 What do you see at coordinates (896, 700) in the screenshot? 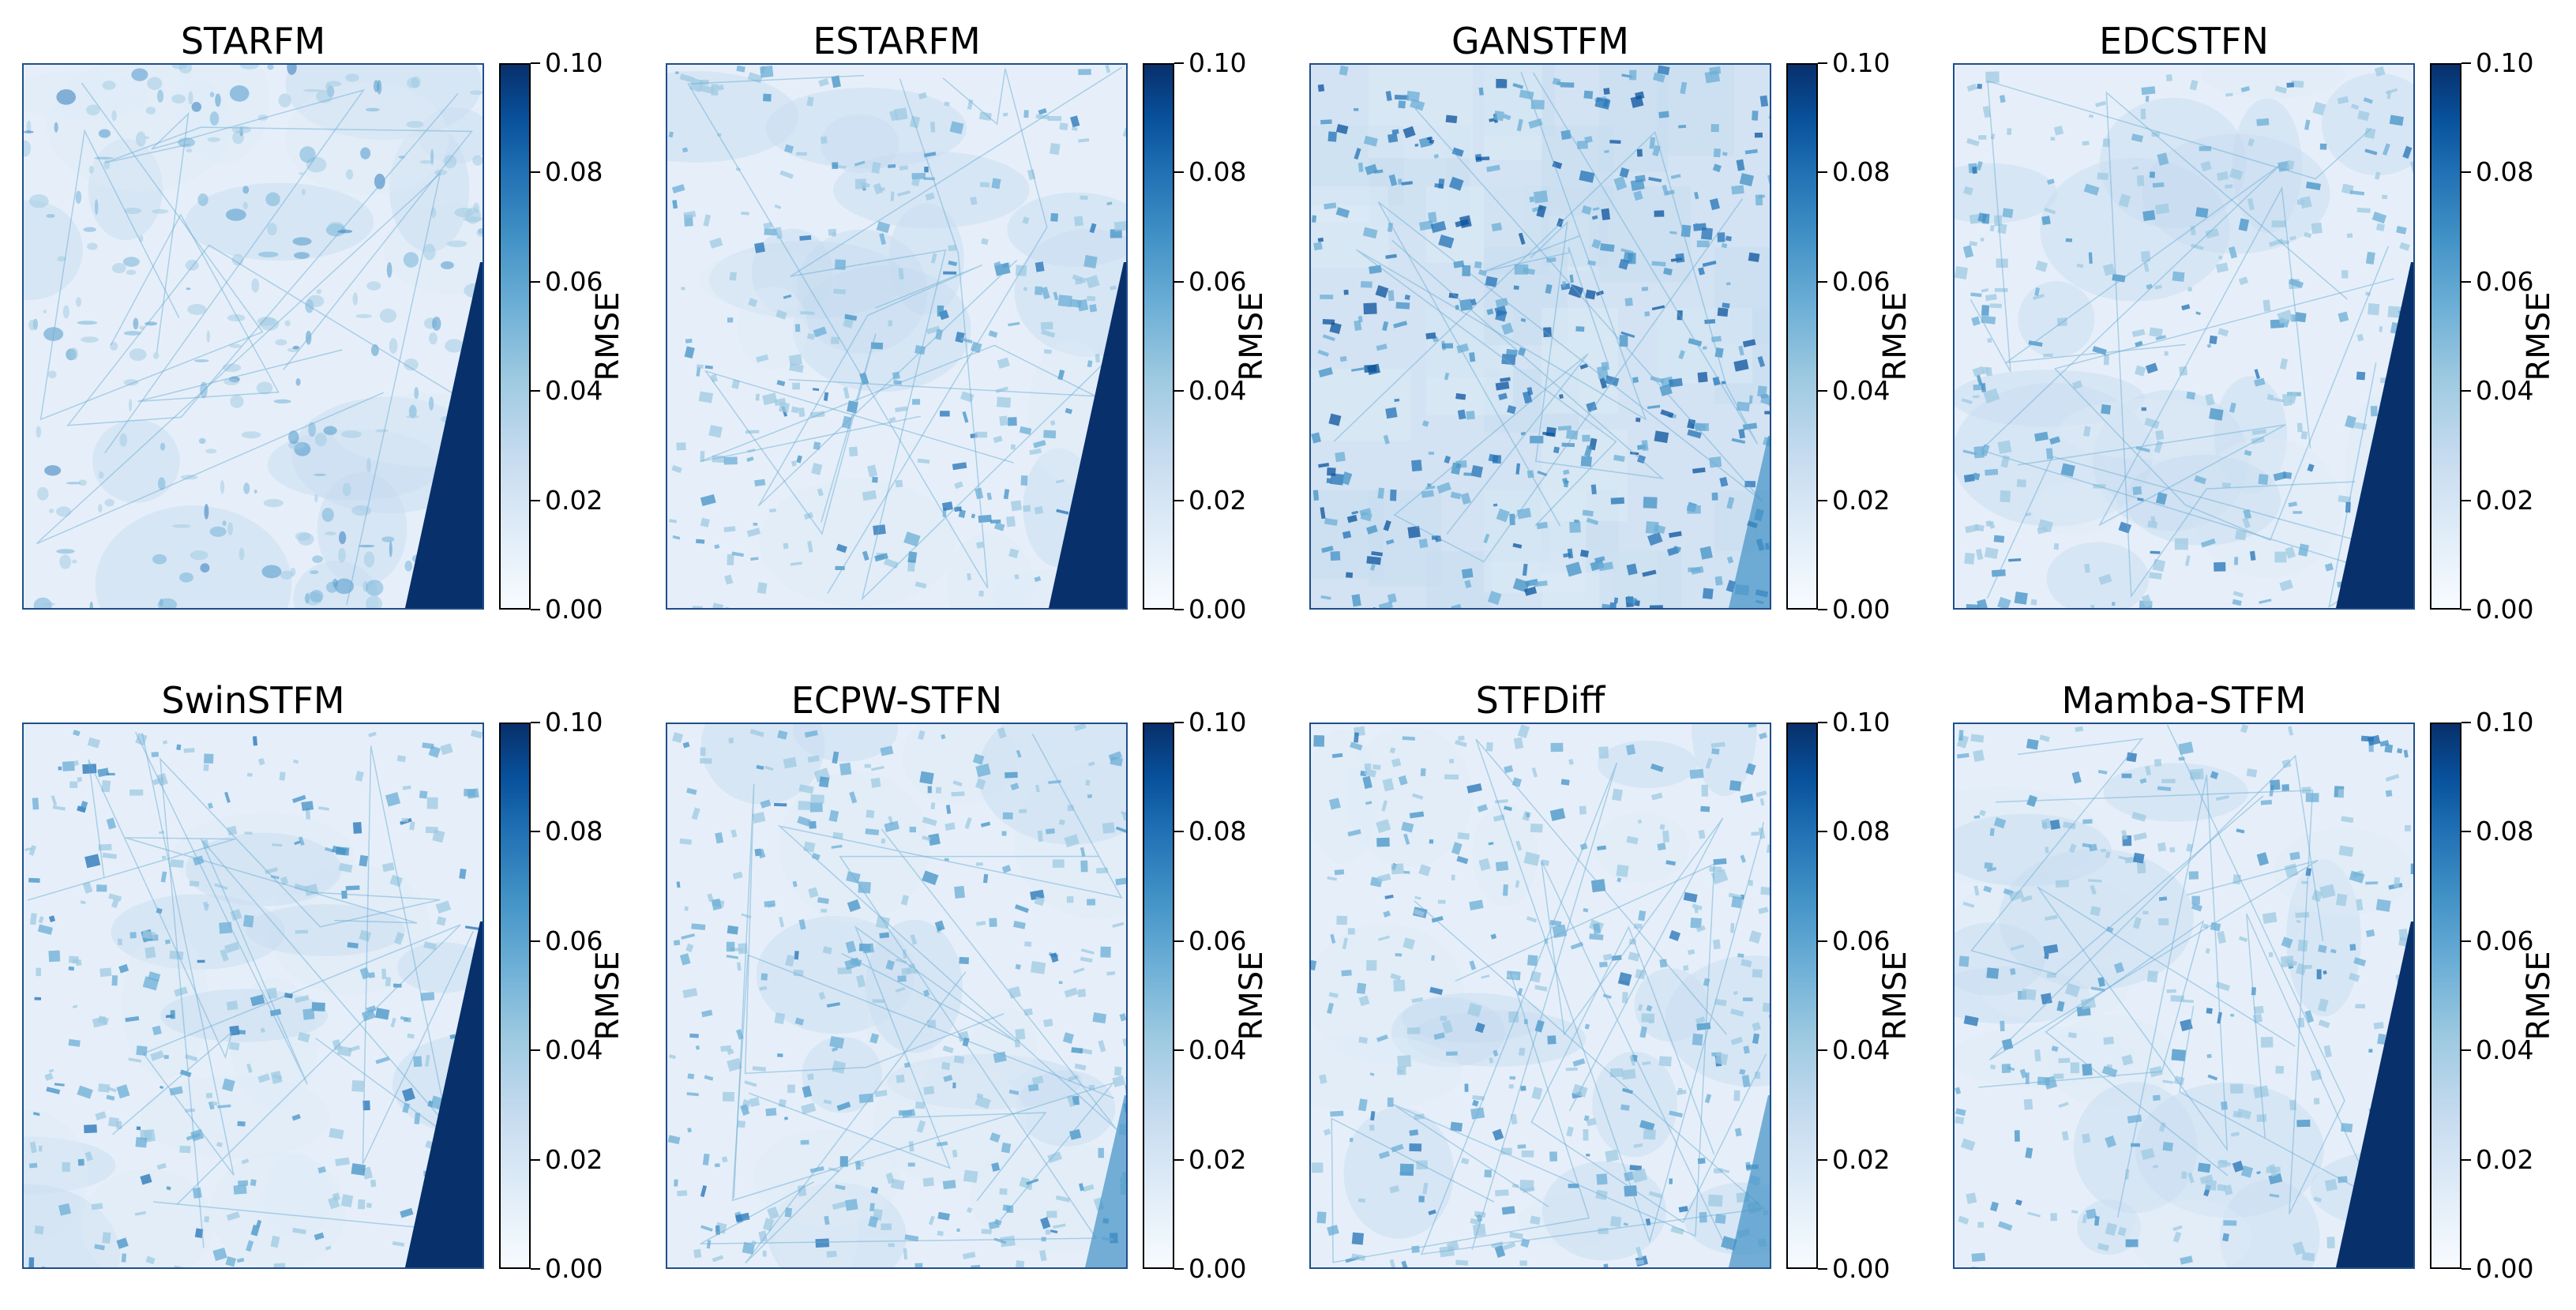
I see `panel-title: ECPW-STFN` at bounding box center [896, 700].